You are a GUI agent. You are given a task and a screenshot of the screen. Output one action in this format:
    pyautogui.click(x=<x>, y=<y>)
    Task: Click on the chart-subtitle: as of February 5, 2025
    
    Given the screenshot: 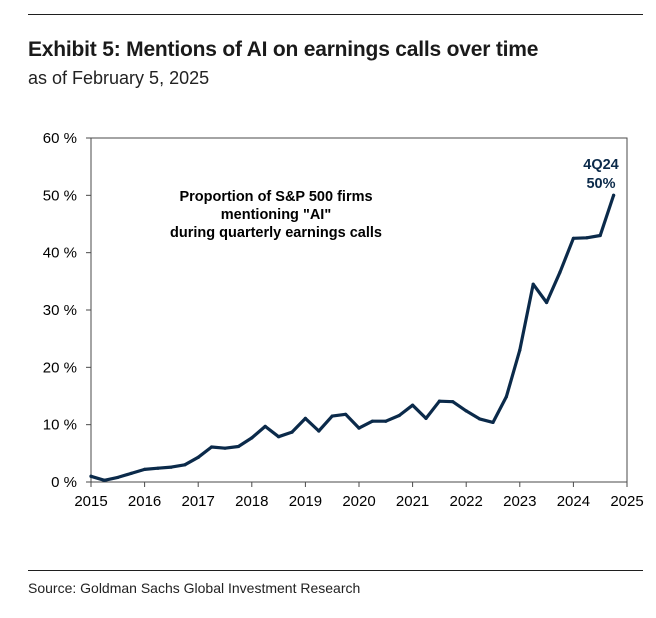 What is the action you would take?
    pyautogui.click(x=119, y=78)
    